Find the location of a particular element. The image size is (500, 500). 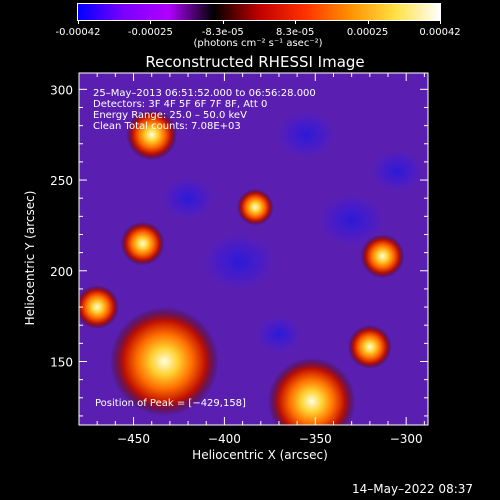

colorbar-units: (photons cm⁻² s⁻¹ asec⁻²) is located at coordinates (258, 43).